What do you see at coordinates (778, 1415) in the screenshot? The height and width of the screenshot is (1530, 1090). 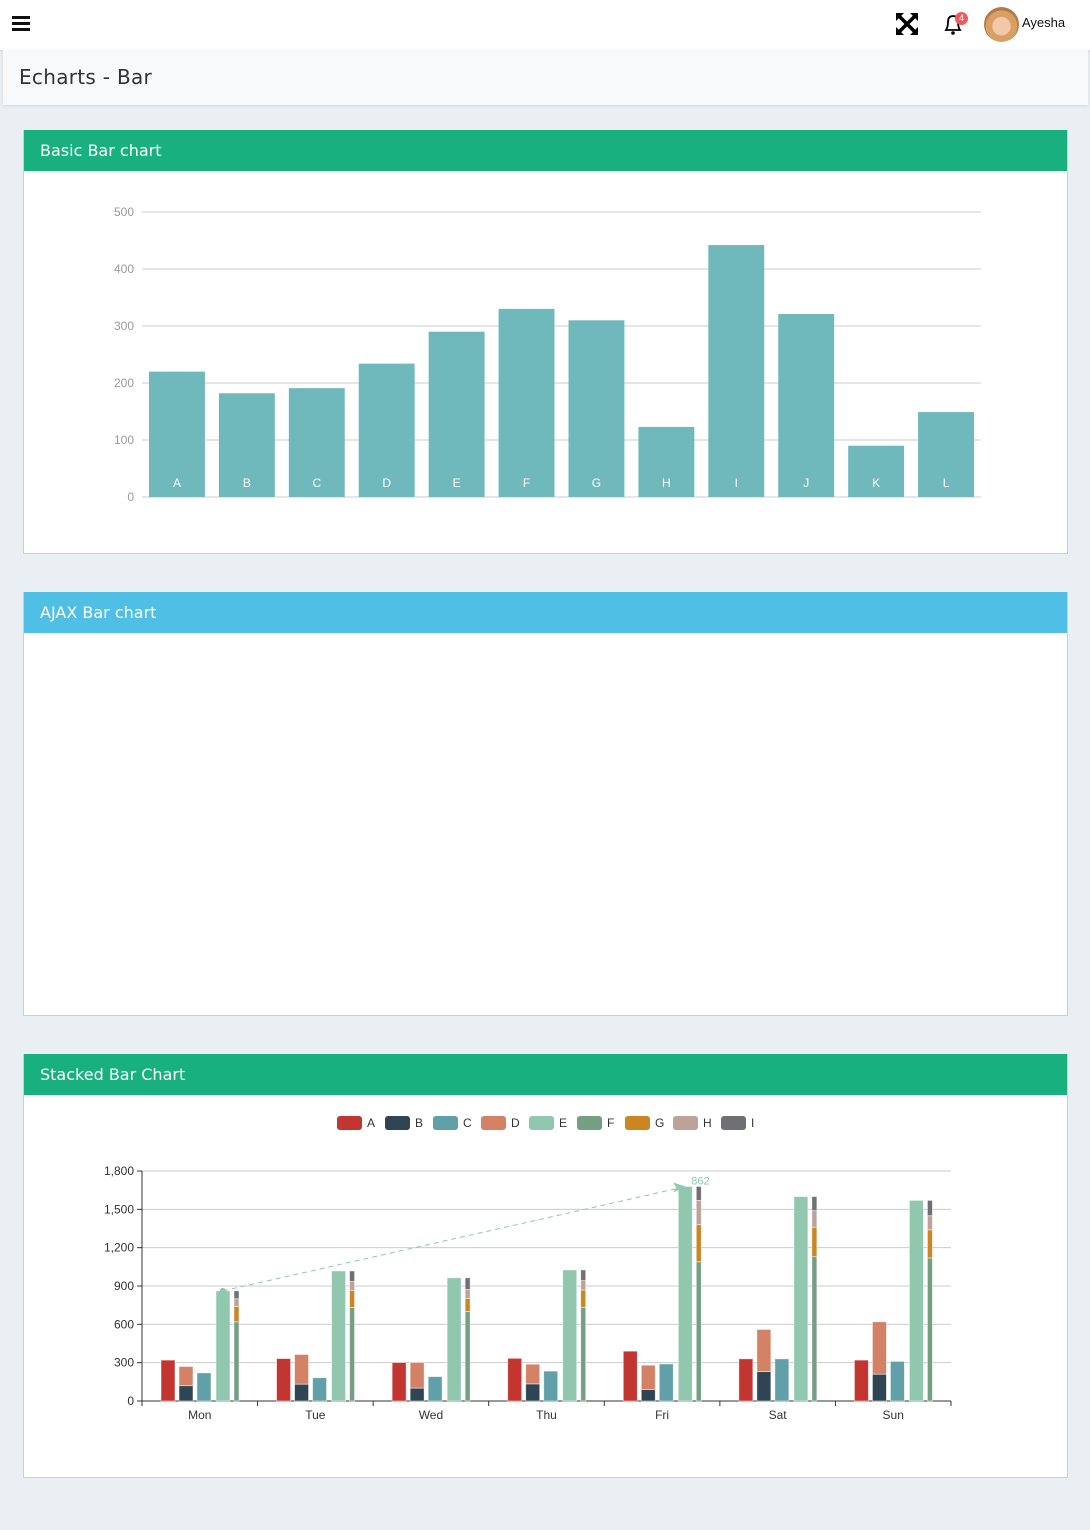 I see `x-tick-label: Sat` at bounding box center [778, 1415].